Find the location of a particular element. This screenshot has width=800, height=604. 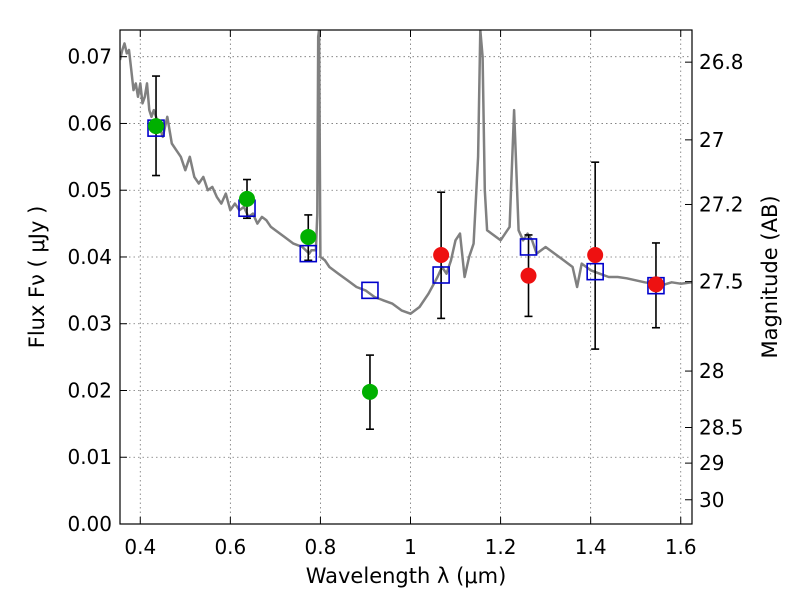

mag-tick-label: 30 is located at coordinates (711, 500).